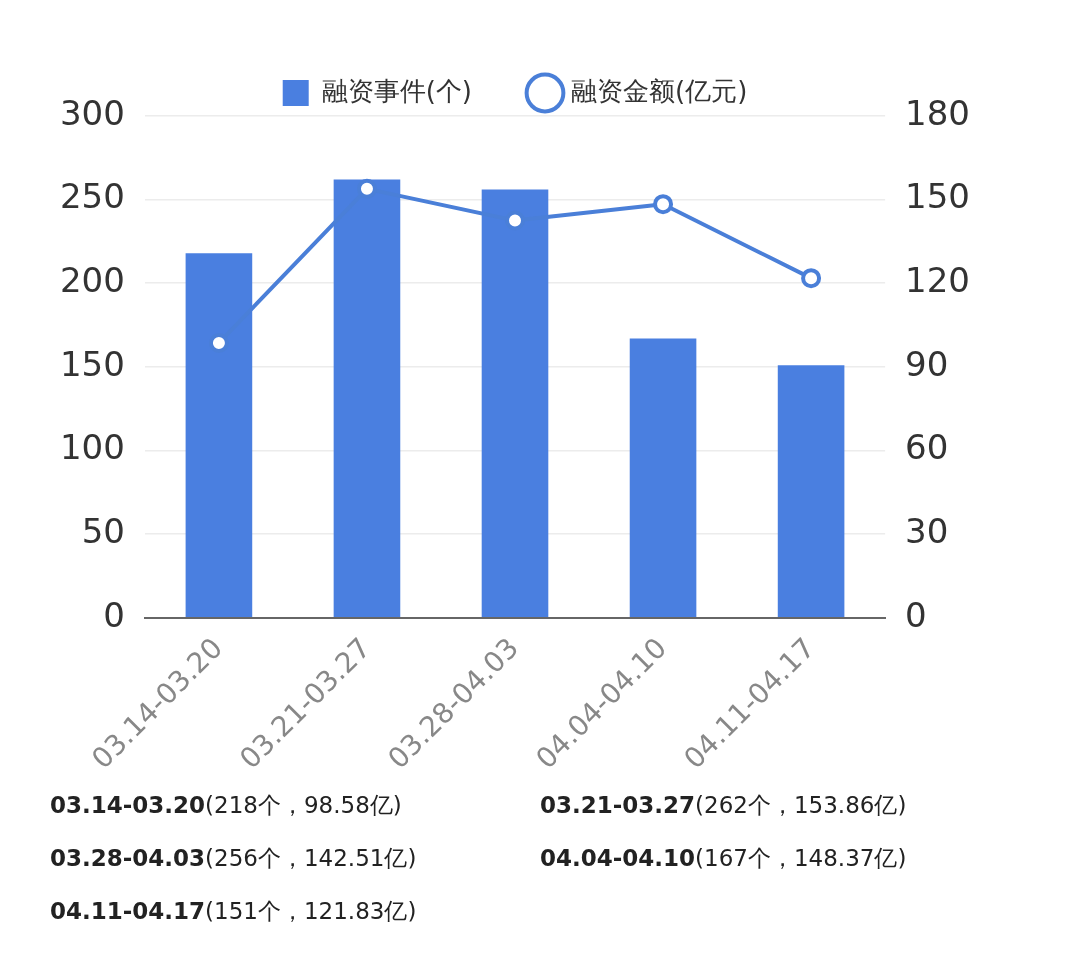 The image size is (1080, 976). I want to click on y2-tick-label: 30, so click(927, 530).